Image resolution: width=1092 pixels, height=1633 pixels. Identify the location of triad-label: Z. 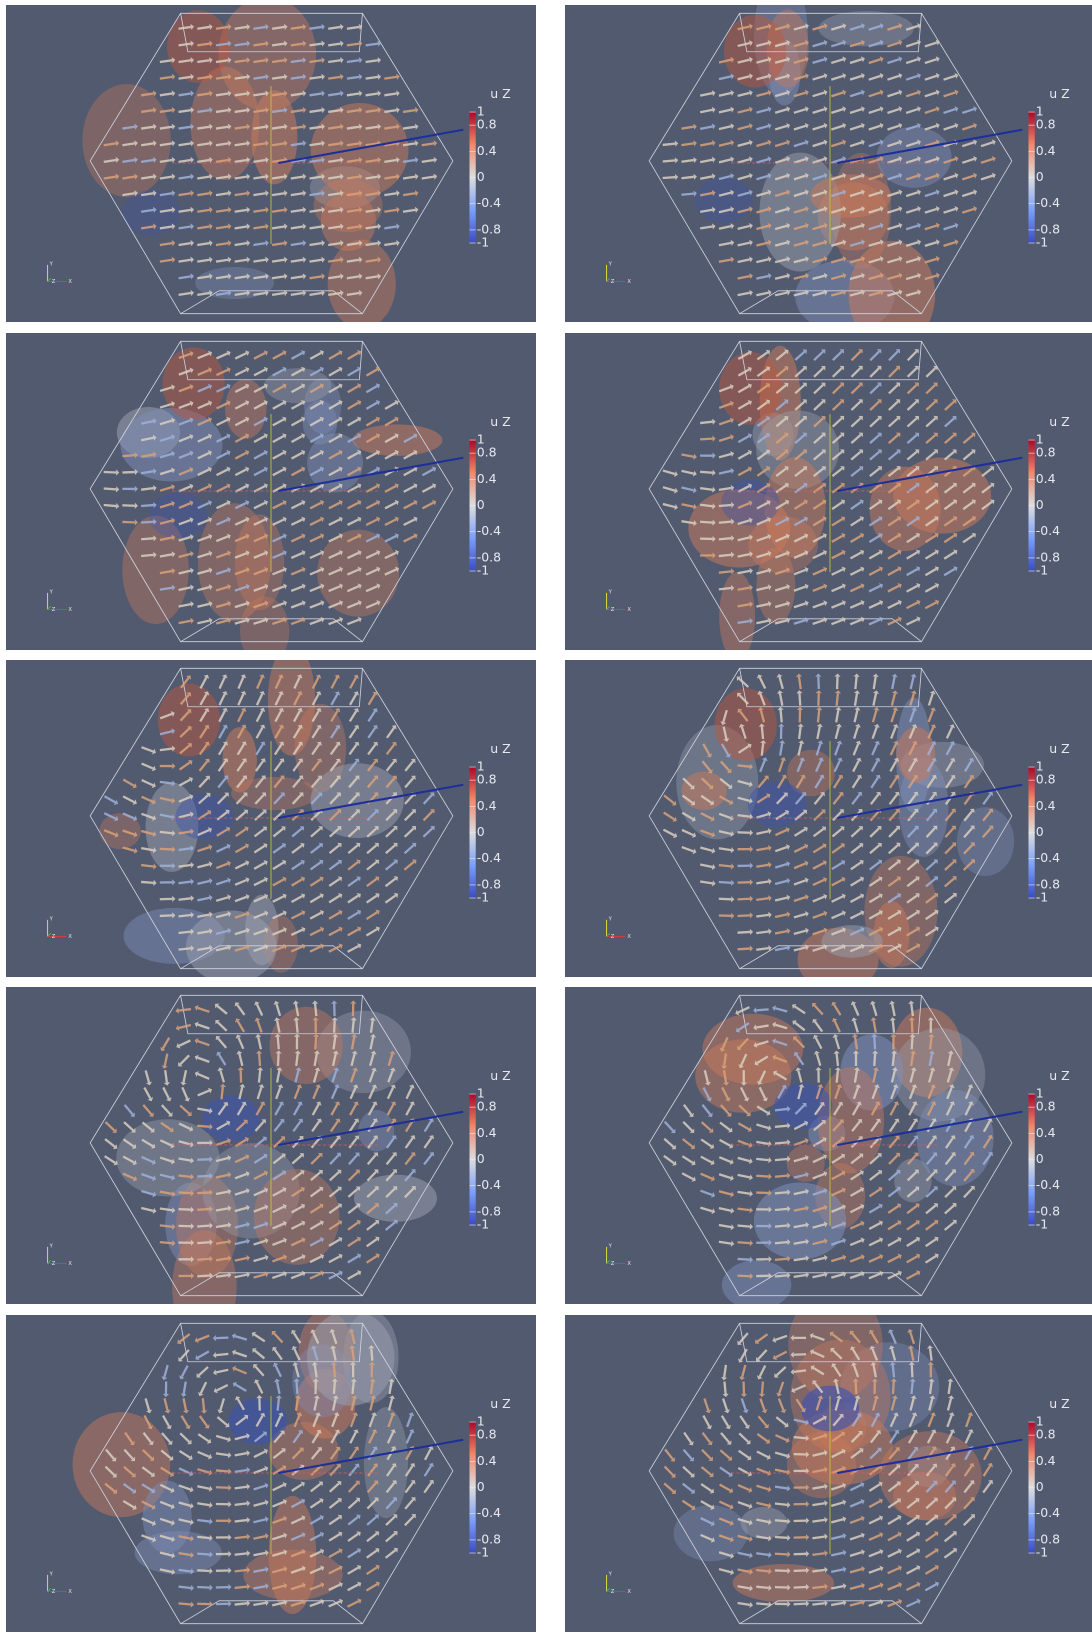
(613, 610).